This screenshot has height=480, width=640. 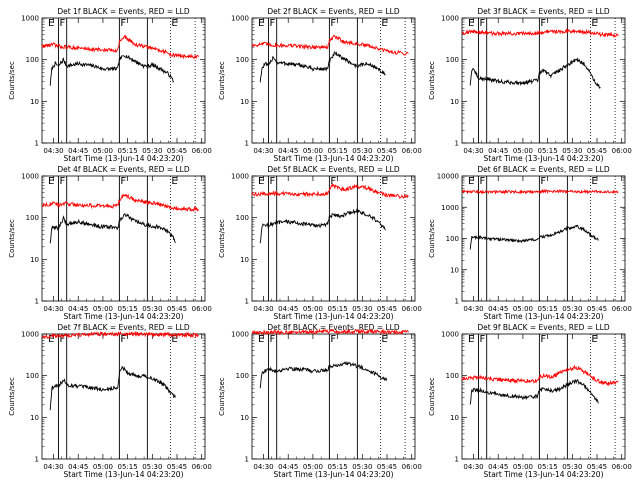 What do you see at coordinates (123, 11) in the screenshot?
I see `chart-title: Det 1f BLACK = Events, RED = LLD` at bounding box center [123, 11].